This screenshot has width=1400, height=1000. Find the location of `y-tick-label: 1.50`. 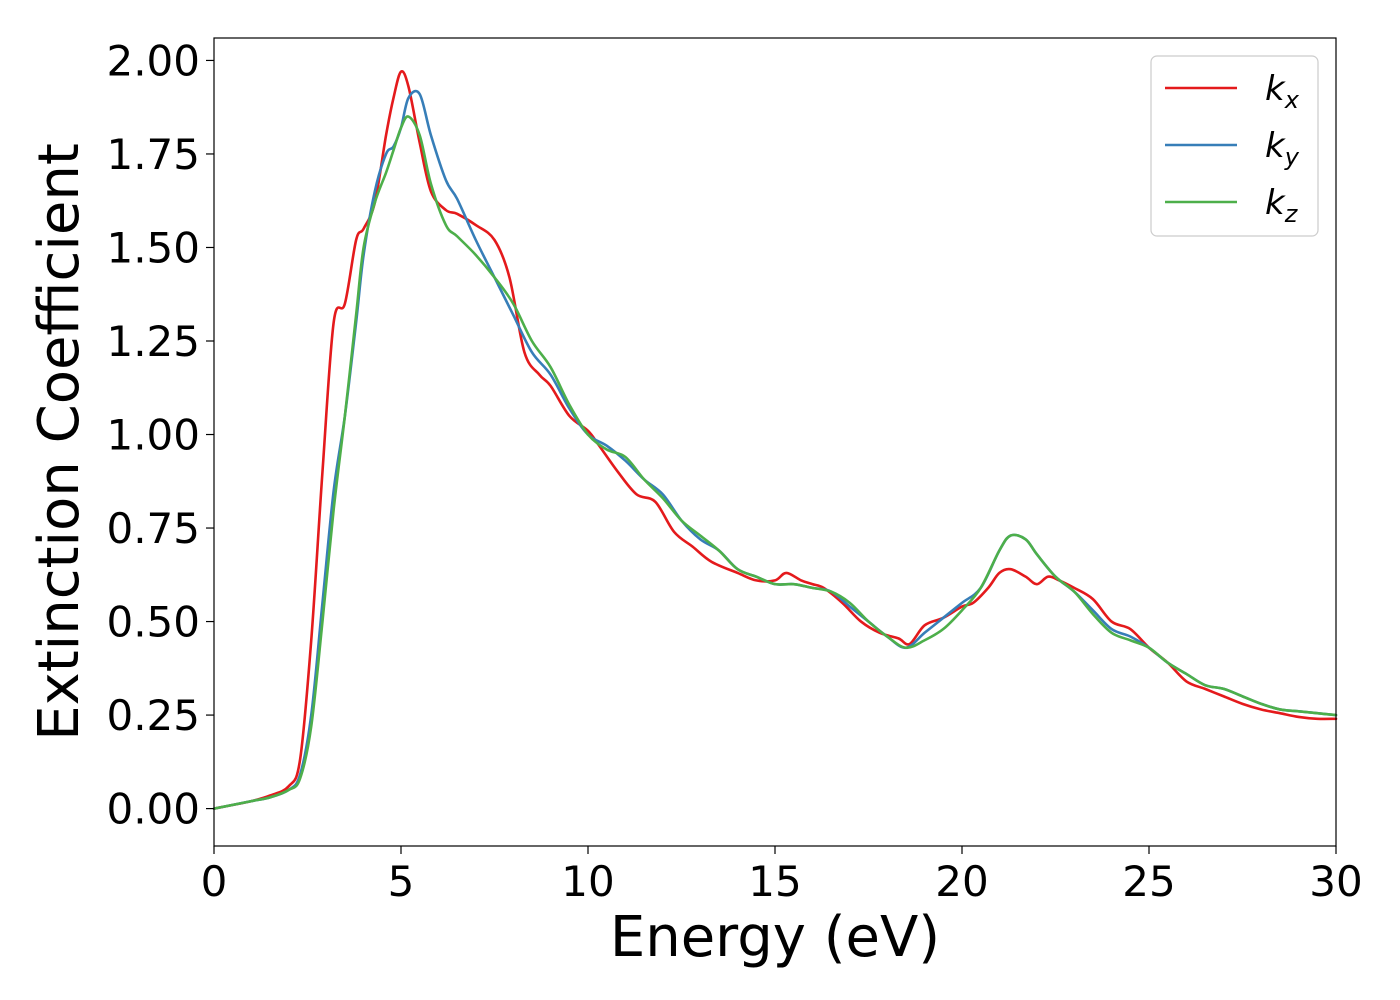

y-tick-label: 1.50 is located at coordinates (153, 247).